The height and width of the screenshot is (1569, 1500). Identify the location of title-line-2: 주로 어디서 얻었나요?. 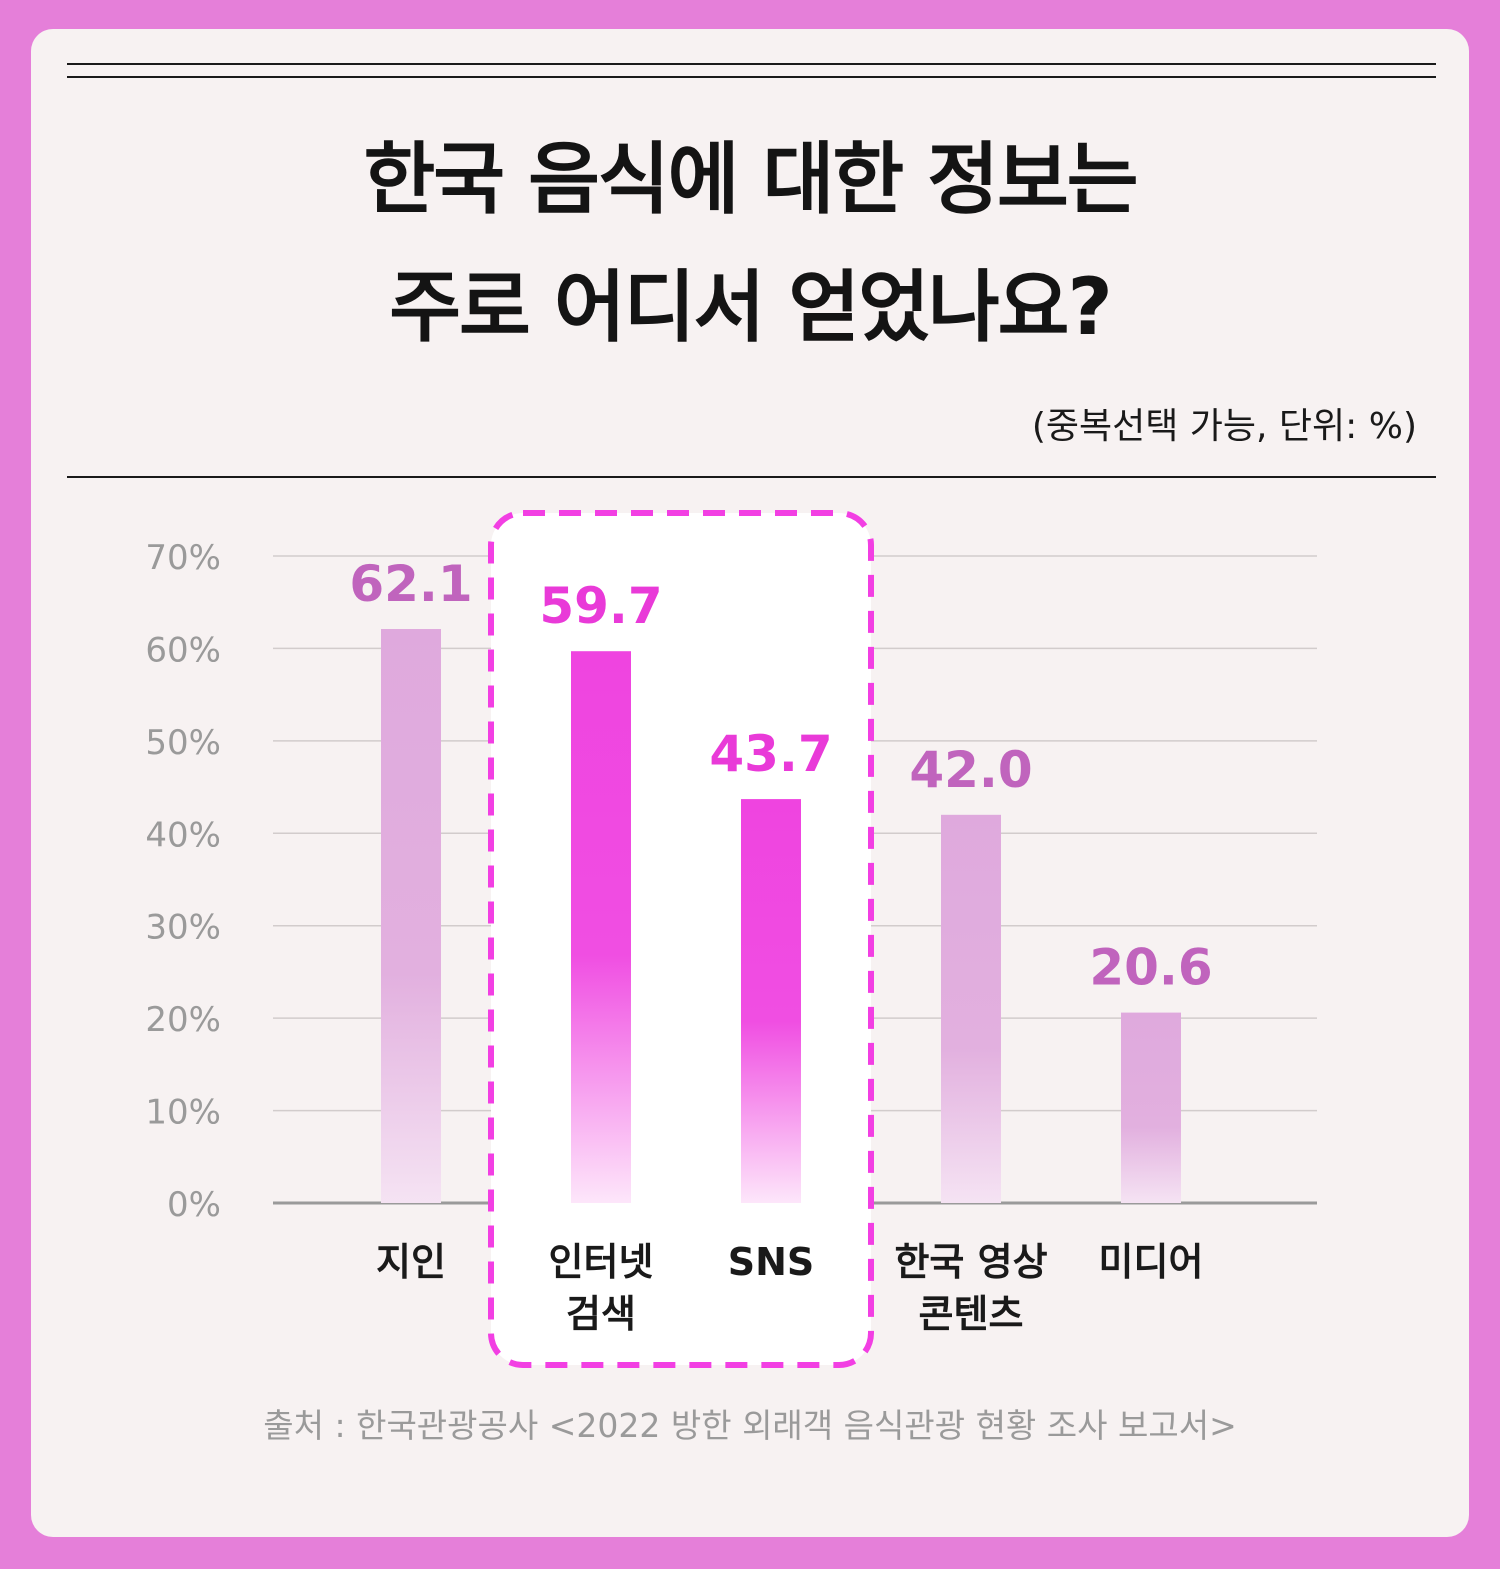
(750, 310).